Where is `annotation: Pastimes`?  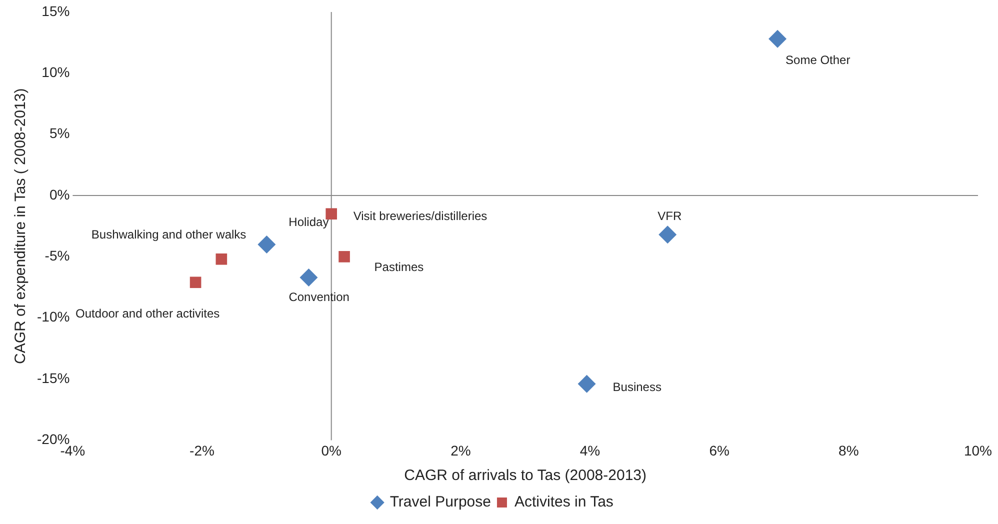 annotation: Pastimes is located at coordinates (399, 267).